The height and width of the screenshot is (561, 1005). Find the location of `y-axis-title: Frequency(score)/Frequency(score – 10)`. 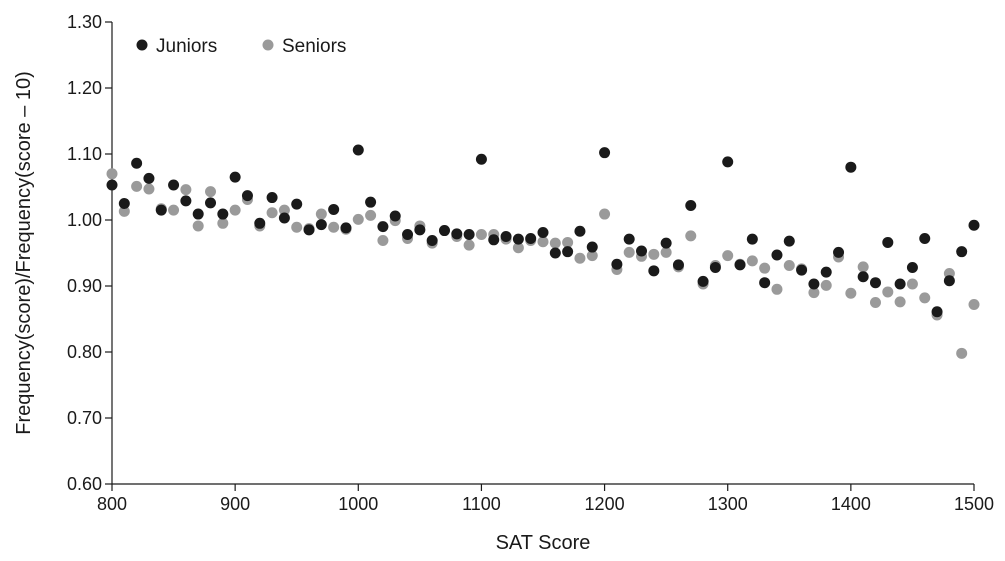

y-axis-title: Frequency(score)/Frequency(score – 10) is located at coordinates (24, 252).